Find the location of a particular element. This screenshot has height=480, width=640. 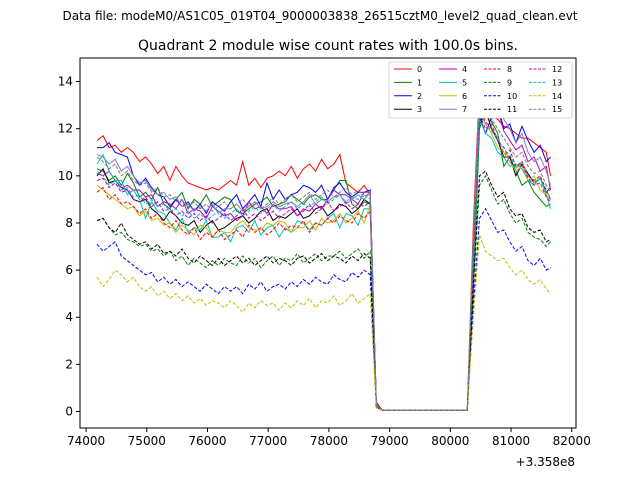

legend-label-12: 12 is located at coordinates (557, 69).